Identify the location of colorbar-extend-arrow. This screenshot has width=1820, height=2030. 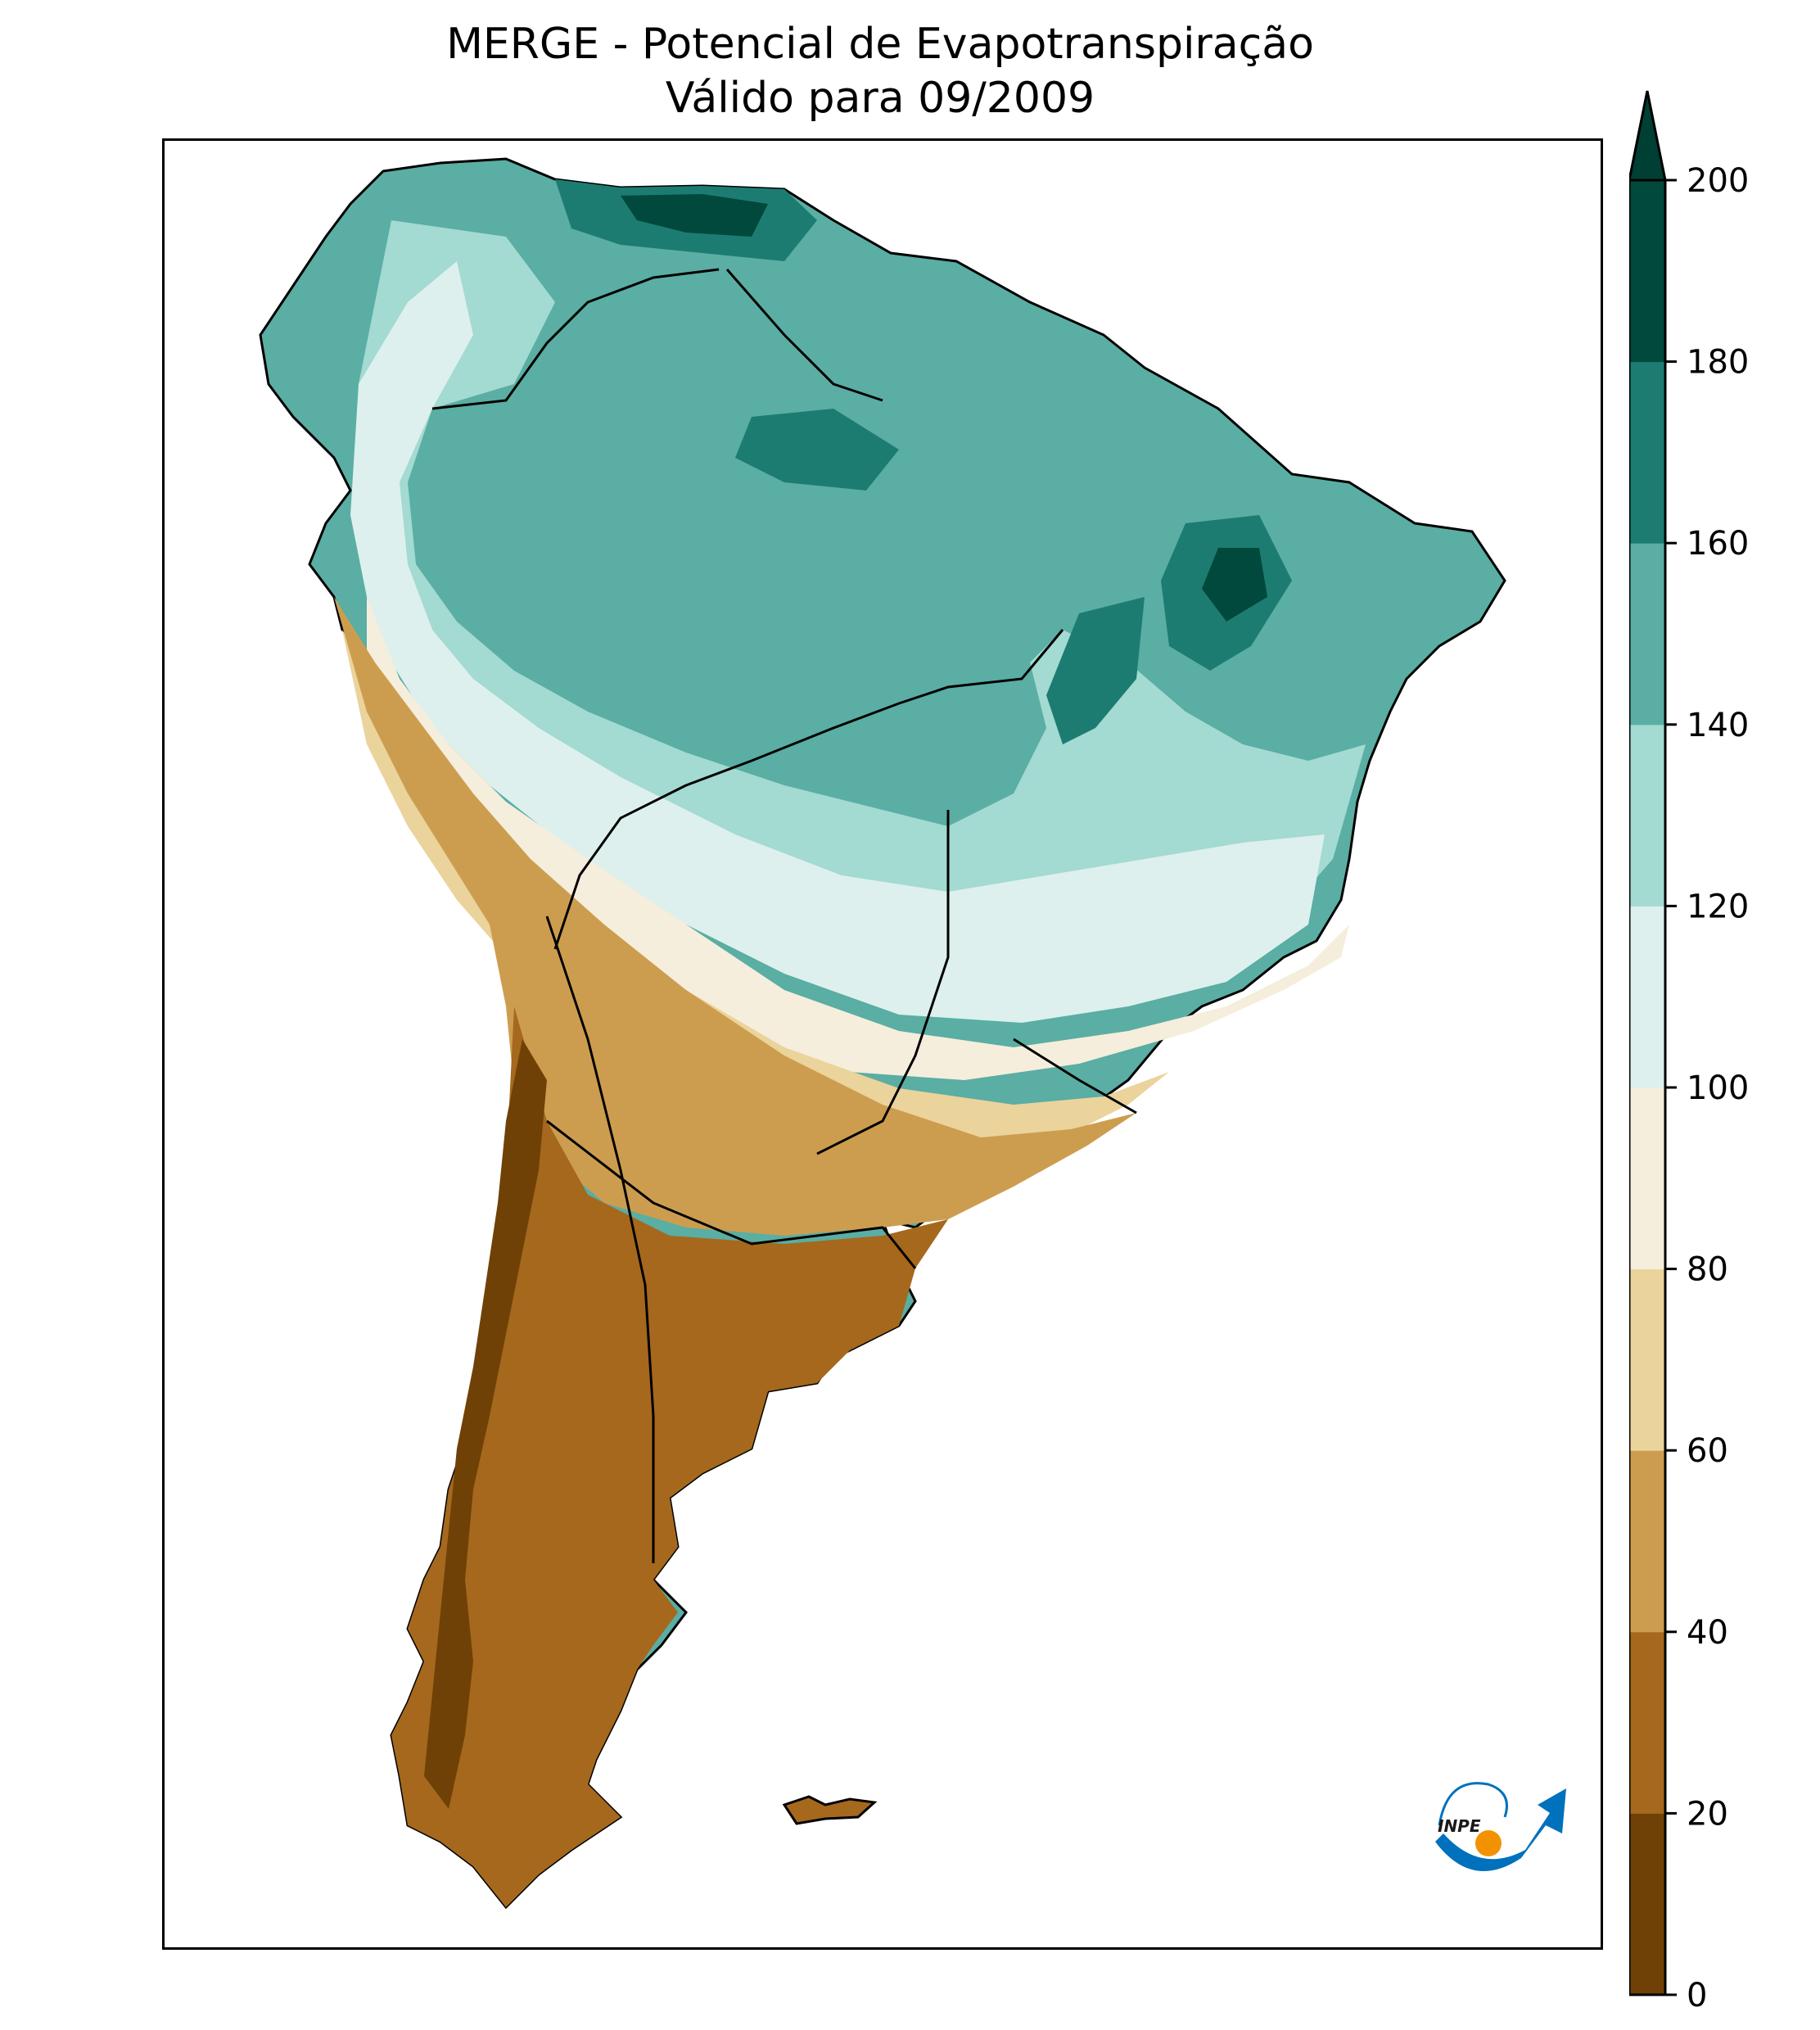
(1648, 136).